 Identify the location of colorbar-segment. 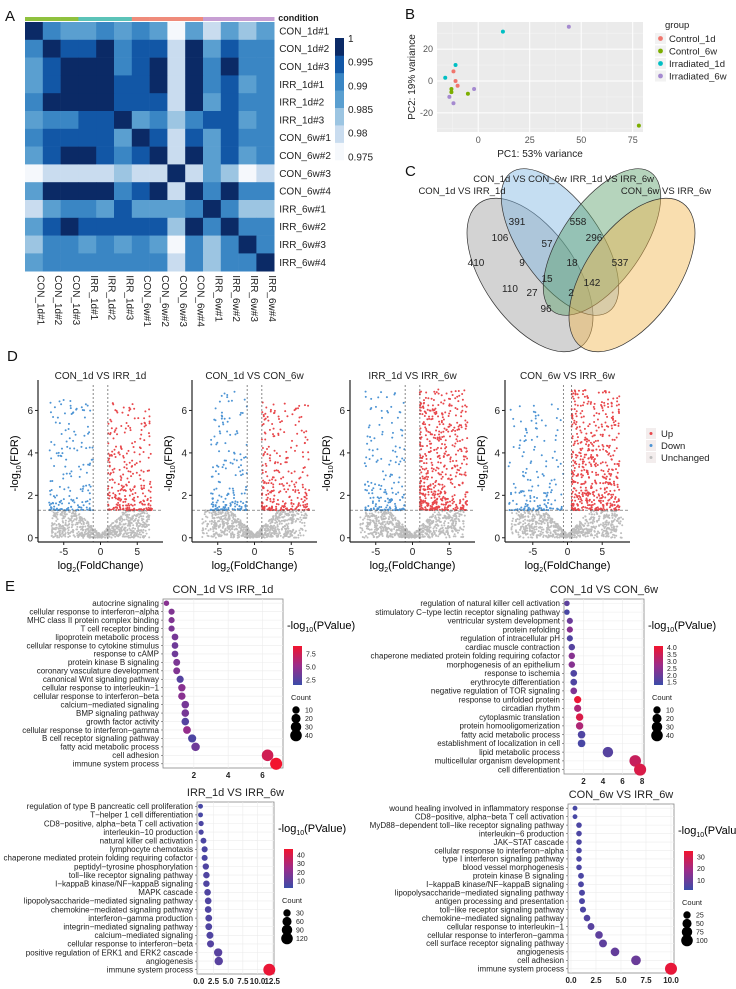
(339, 99).